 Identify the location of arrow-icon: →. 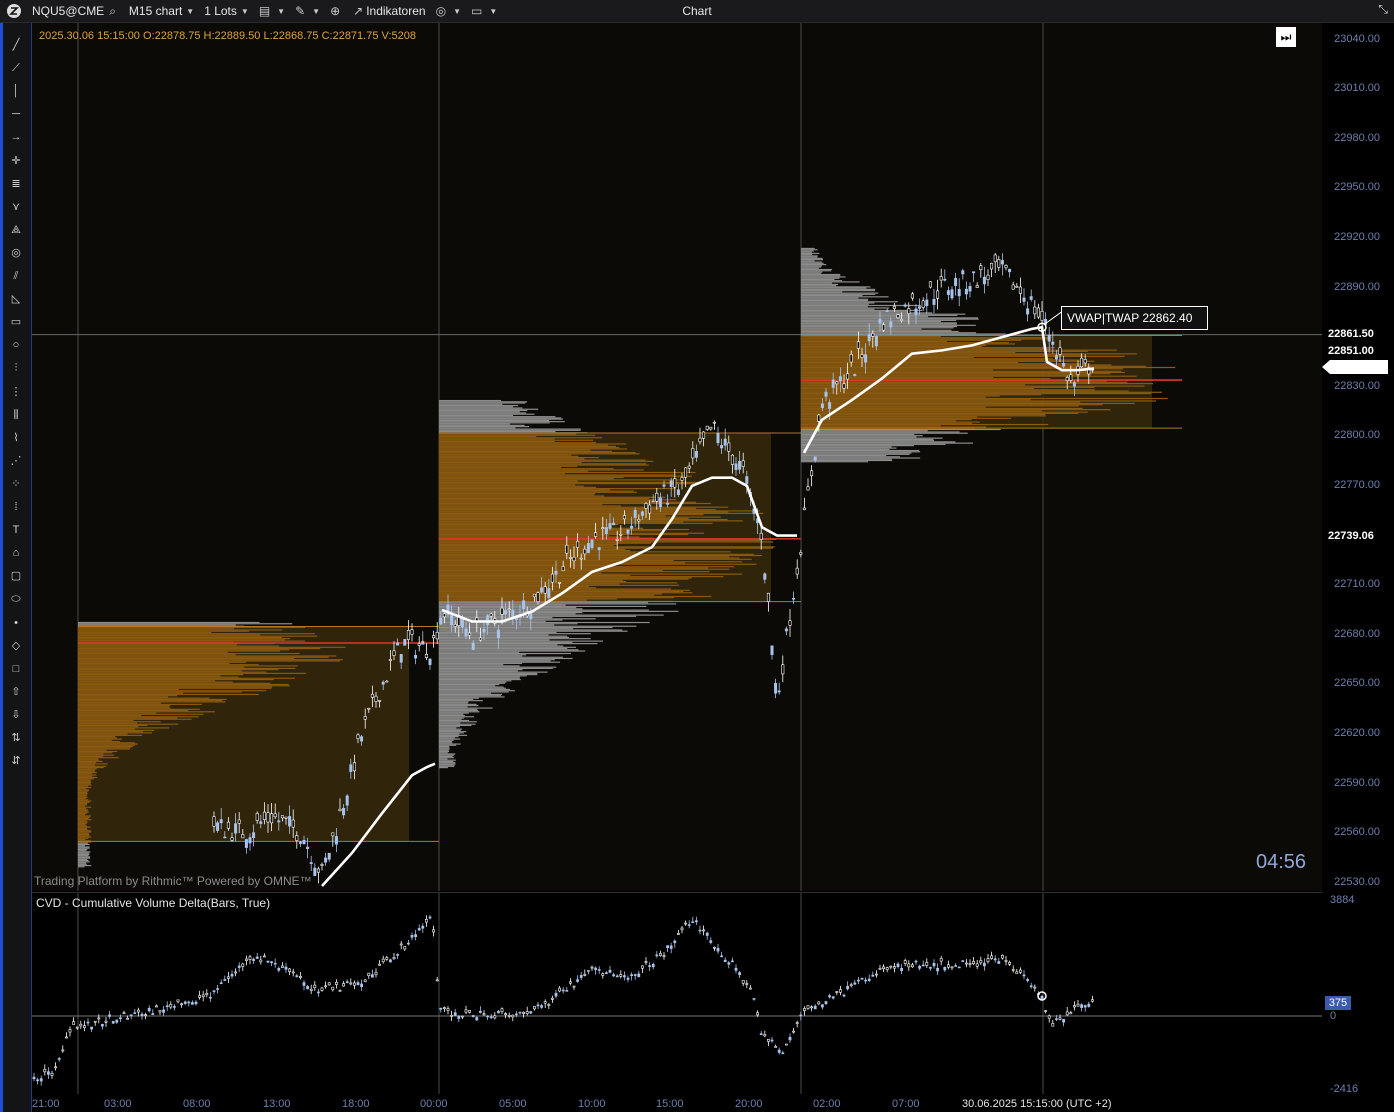
(16, 137).